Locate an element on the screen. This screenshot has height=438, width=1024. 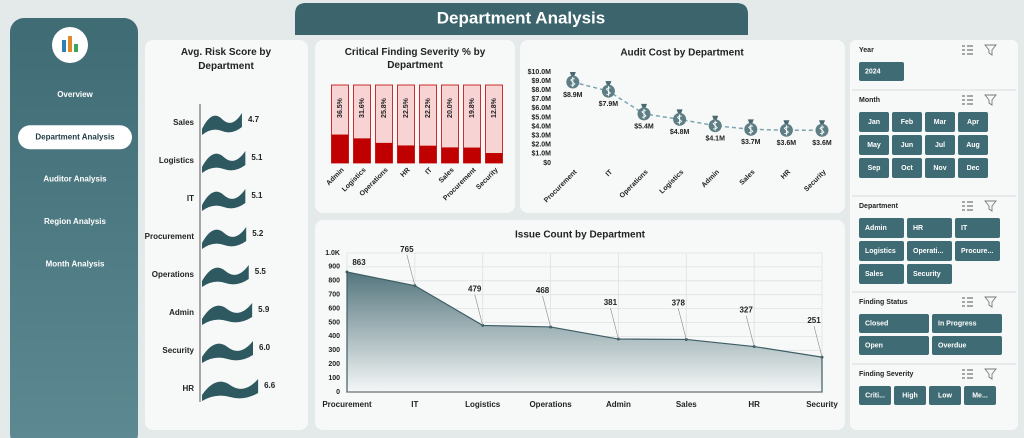
slicer-item: 2024 is located at coordinates (873, 71).